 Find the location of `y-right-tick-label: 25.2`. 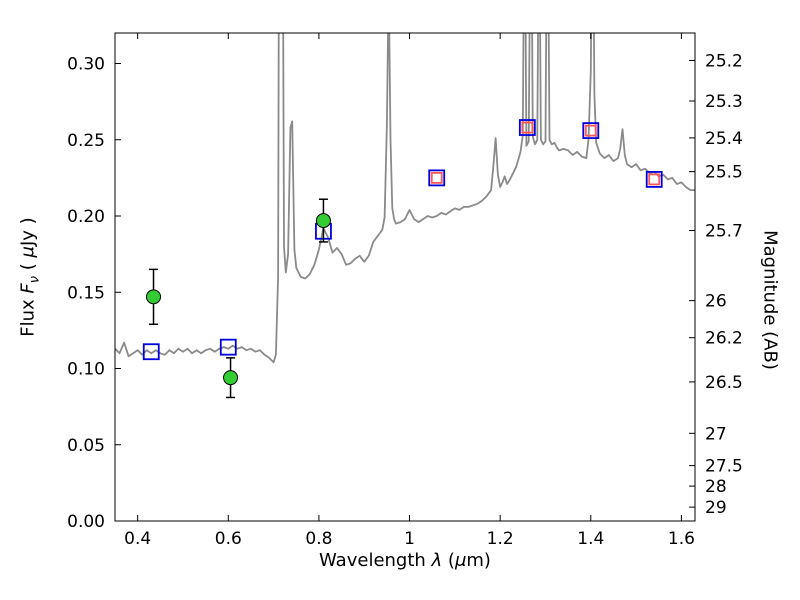

y-right-tick-label: 25.2 is located at coordinates (724, 61).